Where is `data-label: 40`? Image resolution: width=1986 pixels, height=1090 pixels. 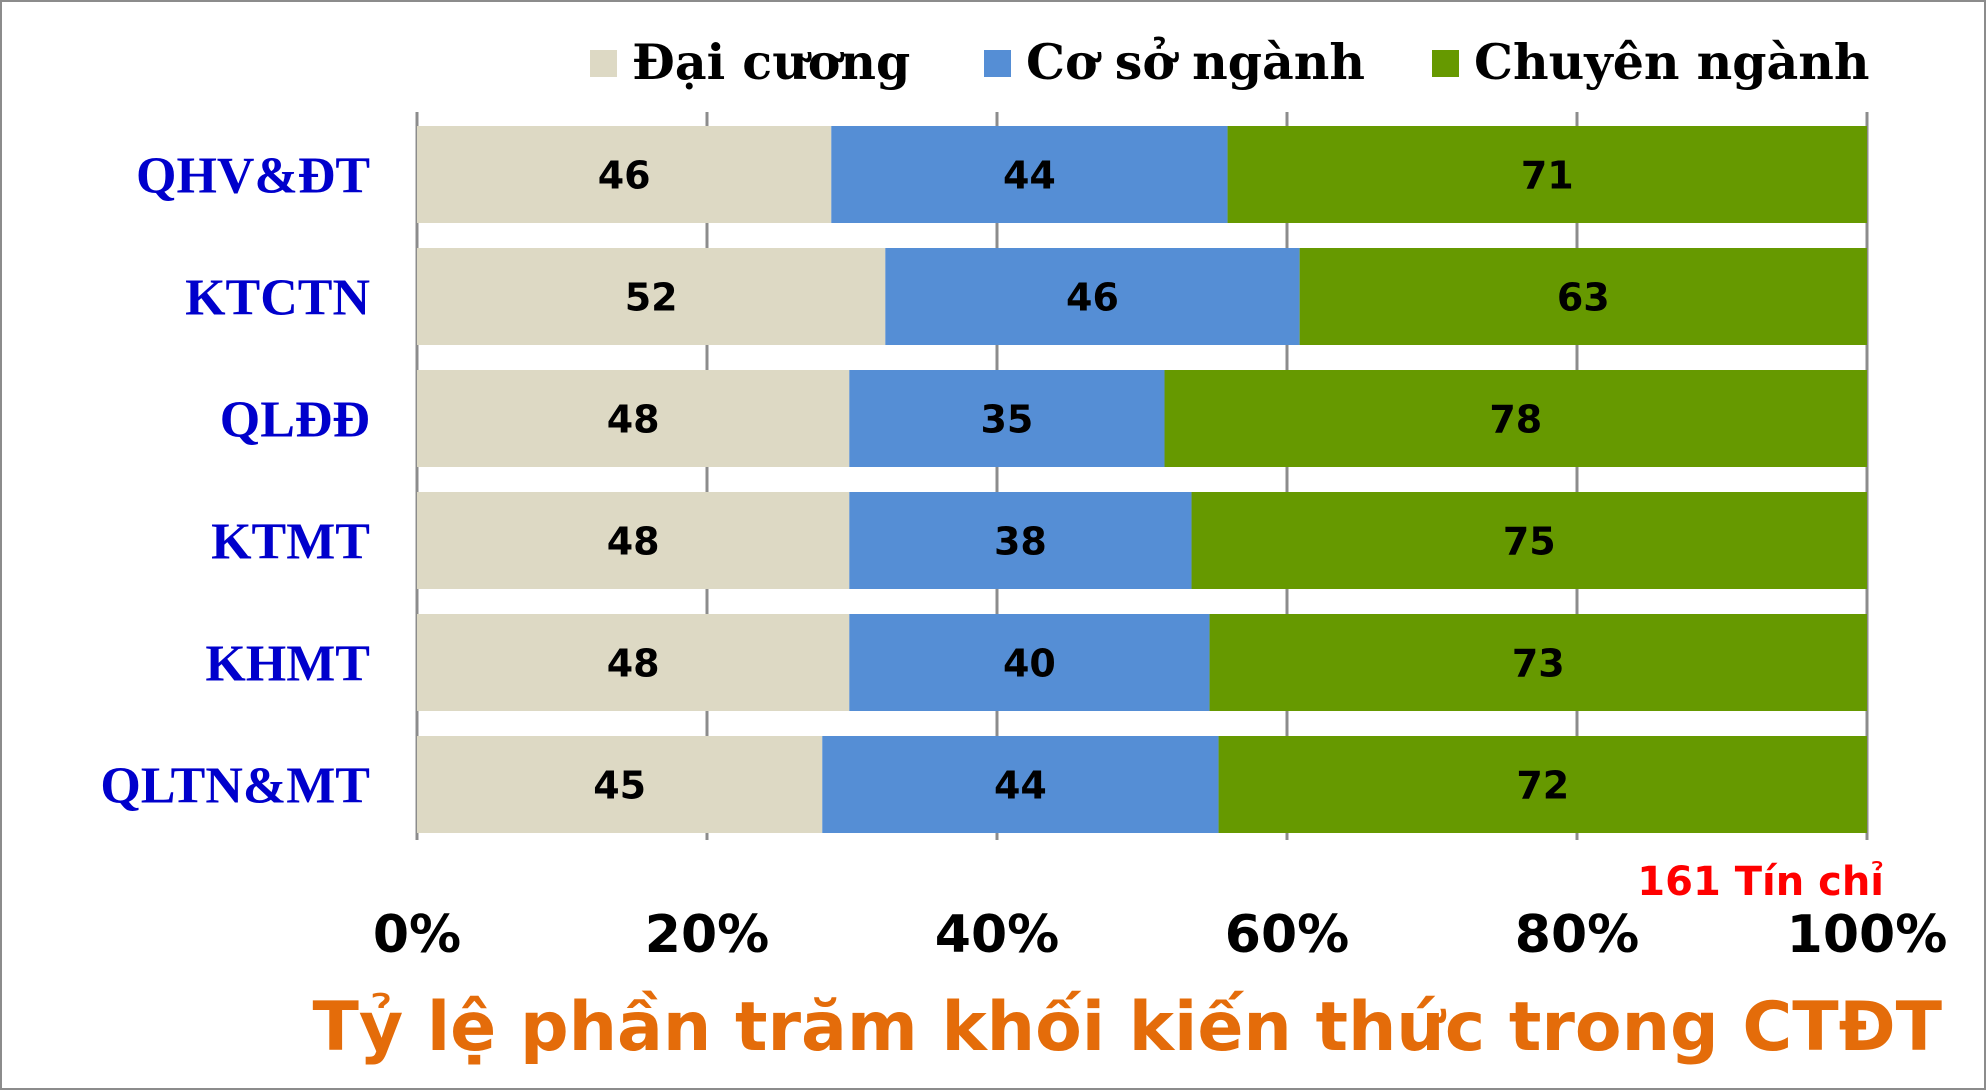
data-label: 40 is located at coordinates (1029, 664).